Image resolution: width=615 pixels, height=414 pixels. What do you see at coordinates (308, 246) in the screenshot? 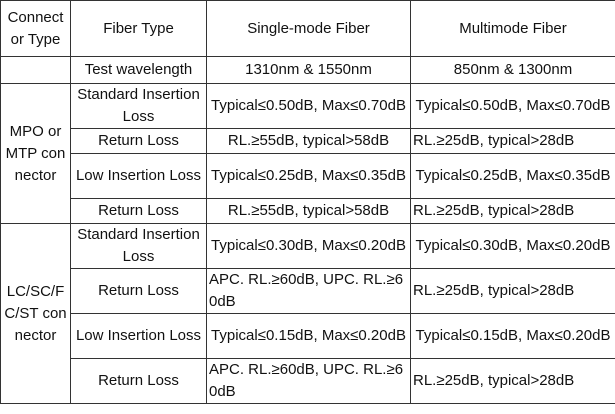
I see `single-mode-value: Typical≤0.30dB, Max≤0.20dB` at bounding box center [308, 246].